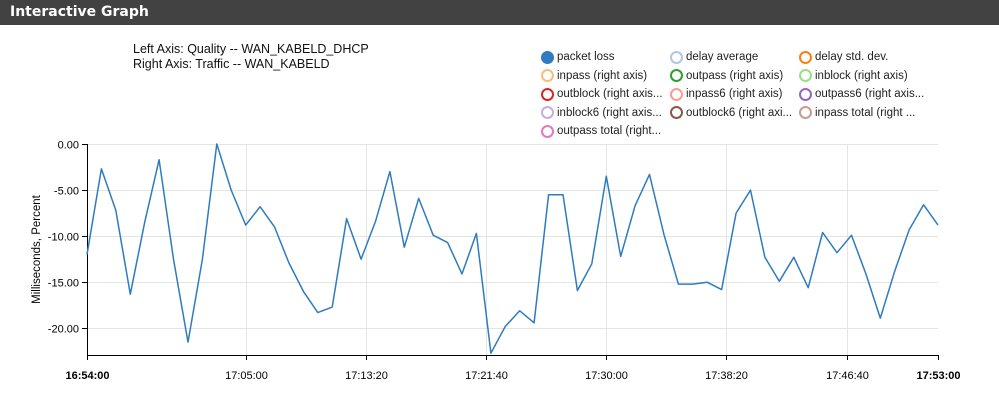 The height and width of the screenshot is (401, 999). What do you see at coordinates (251, 49) in the screenshot?
I see `left-axis-info: Left Axis: Quality -- WAN_KABELD_DHCP` at bounding box center [251, 49].